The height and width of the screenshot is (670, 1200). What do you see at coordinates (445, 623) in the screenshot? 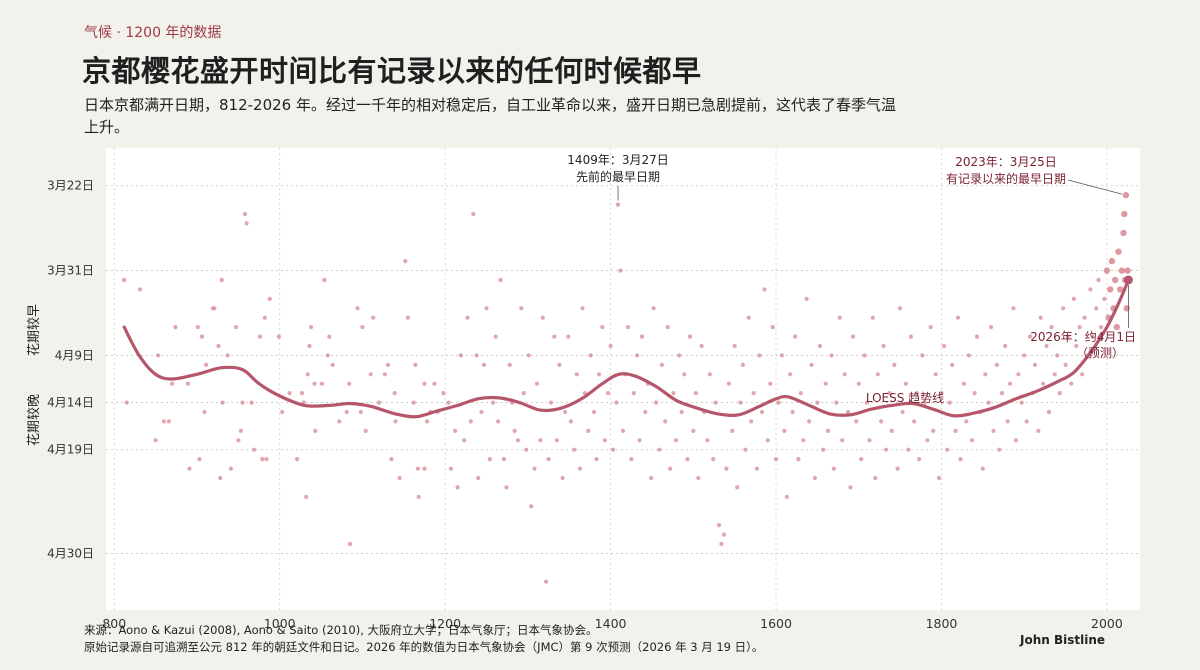
I see `x-tick-label: 1200` at bounding box center [445, 623].